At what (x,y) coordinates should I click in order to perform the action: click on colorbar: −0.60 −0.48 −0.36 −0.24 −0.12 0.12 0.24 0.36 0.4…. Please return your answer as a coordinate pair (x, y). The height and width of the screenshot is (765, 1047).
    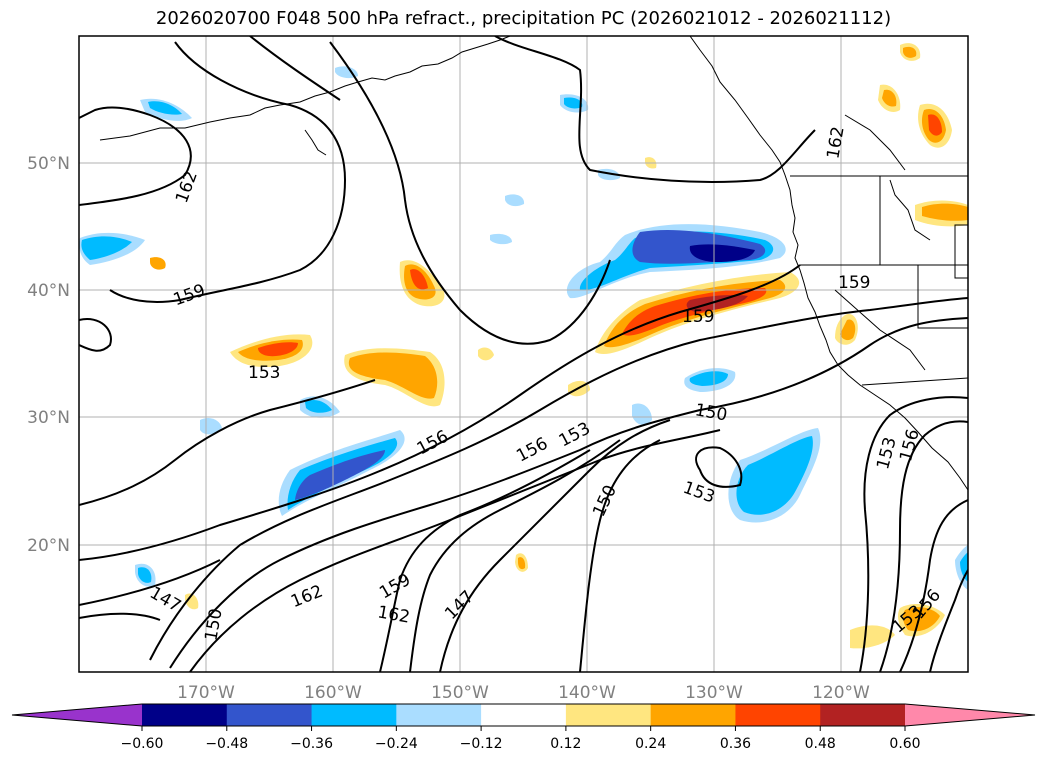
    Looking at the image, I should click on (523, 727).